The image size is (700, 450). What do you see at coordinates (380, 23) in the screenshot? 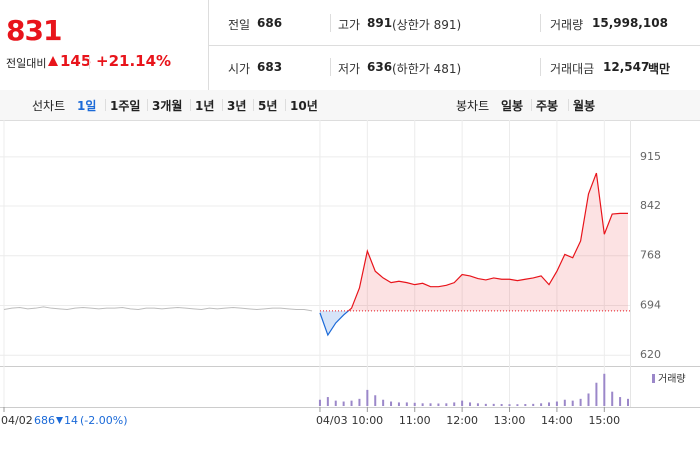
I see `info-value: 891` at bounding box center [380, 23].